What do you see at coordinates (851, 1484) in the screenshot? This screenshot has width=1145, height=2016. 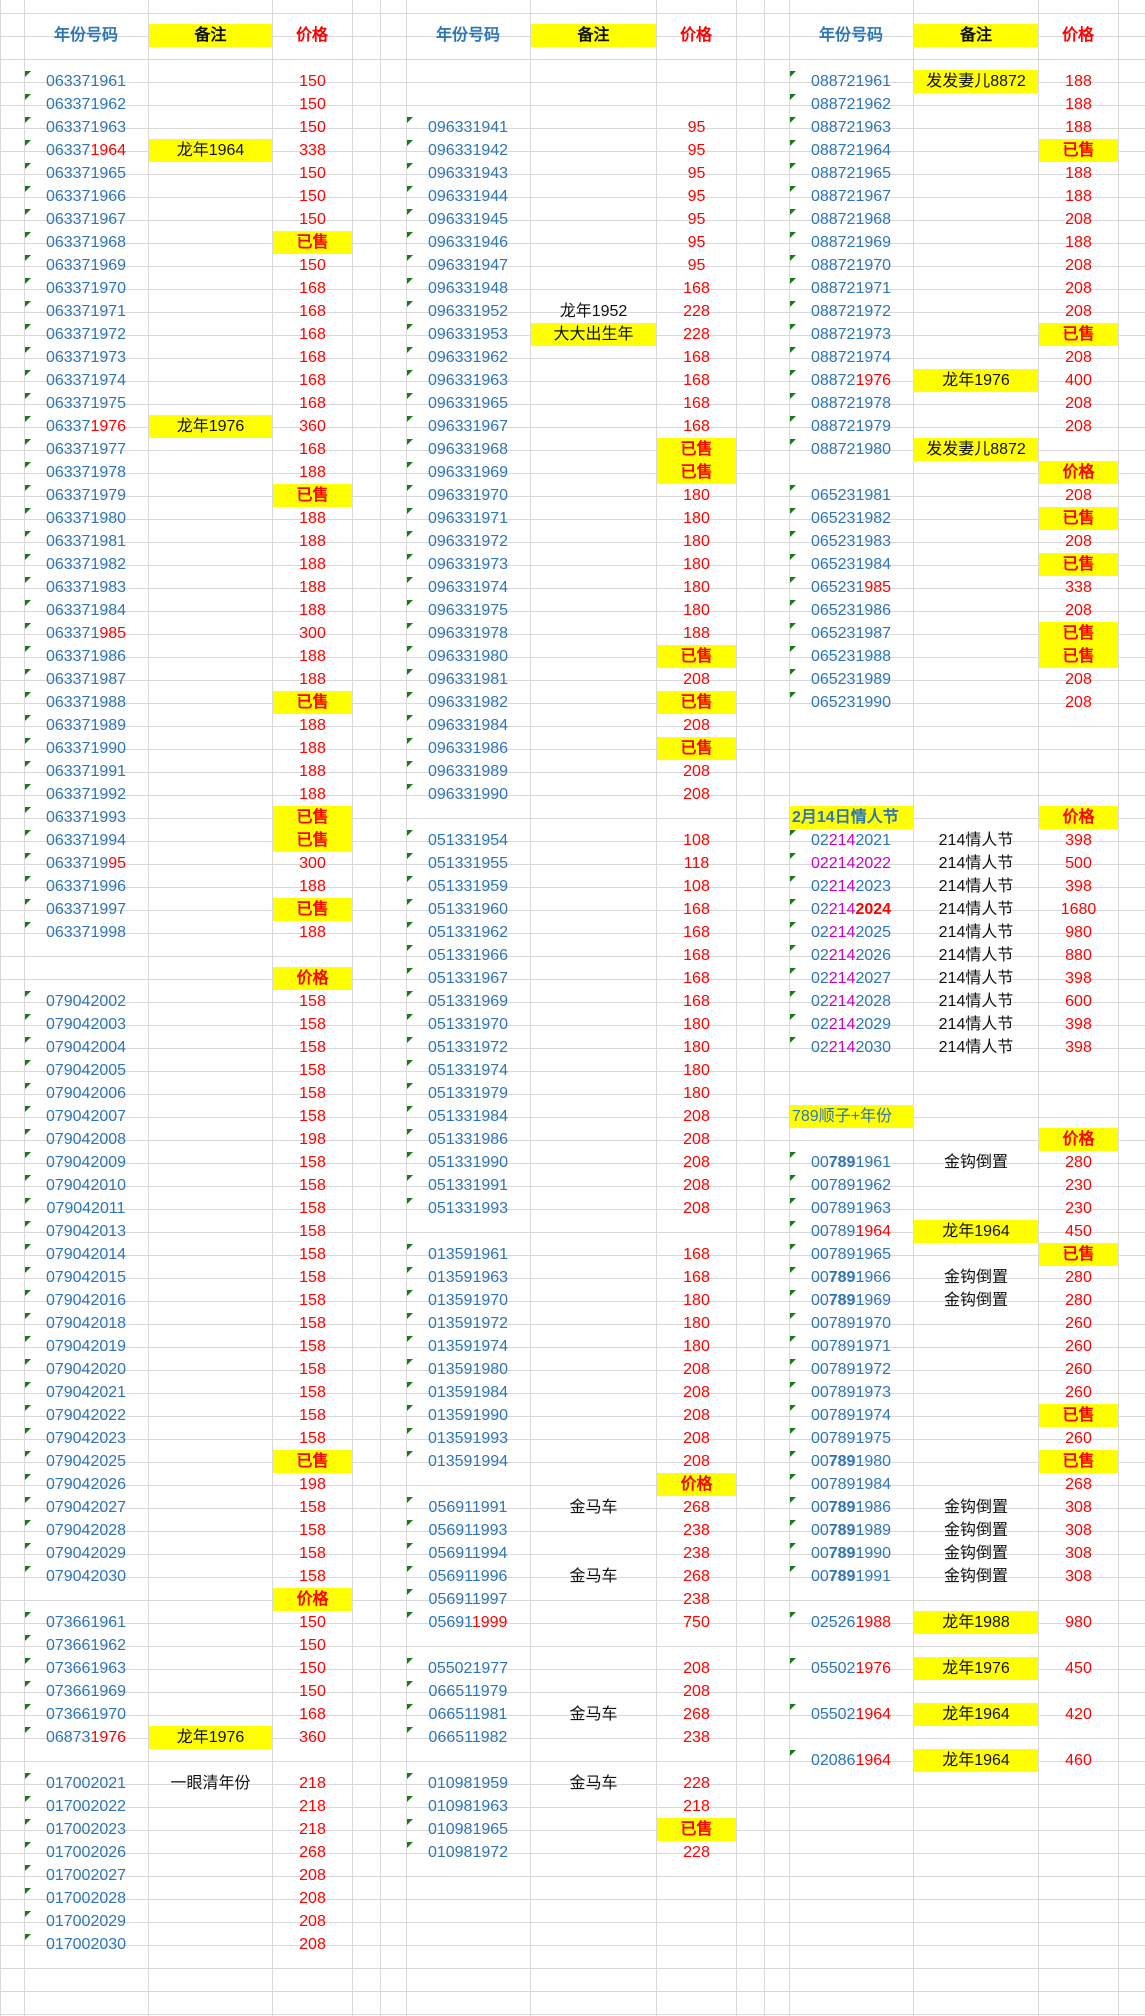 I see `phone-number-cell: 007891984` at bounding box center [851, 1484].